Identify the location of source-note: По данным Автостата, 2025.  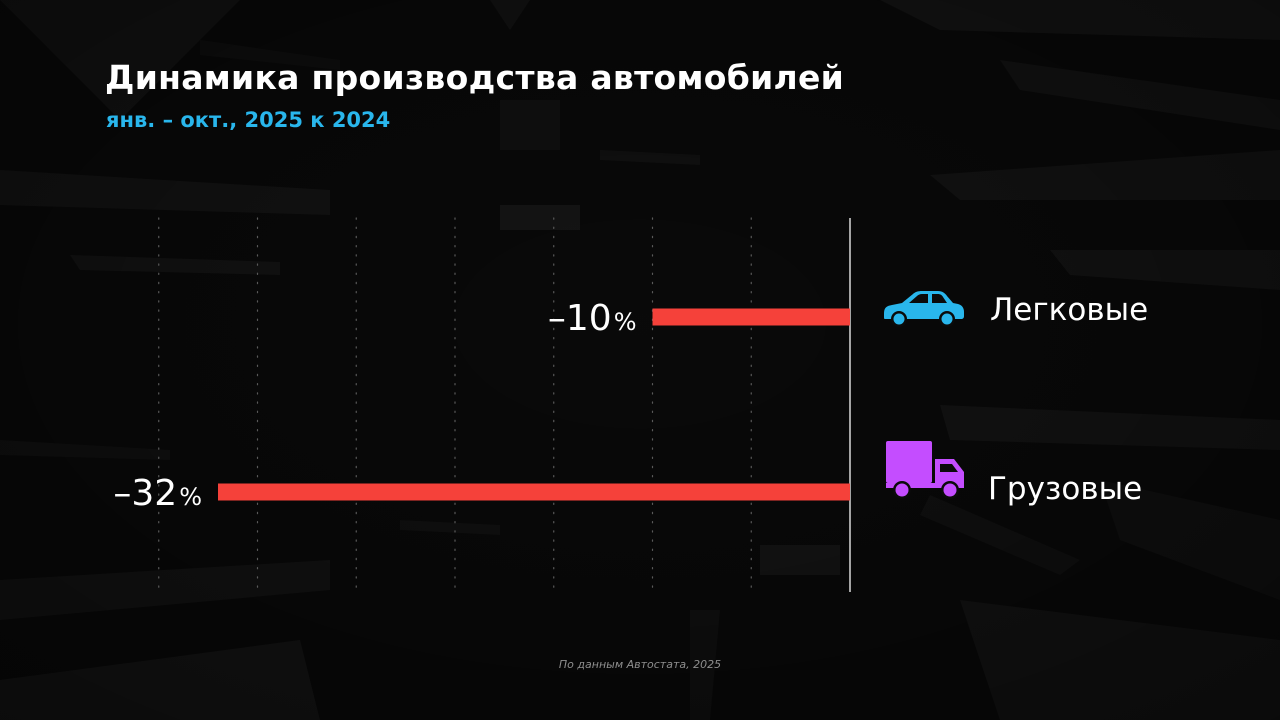
(640, 664).